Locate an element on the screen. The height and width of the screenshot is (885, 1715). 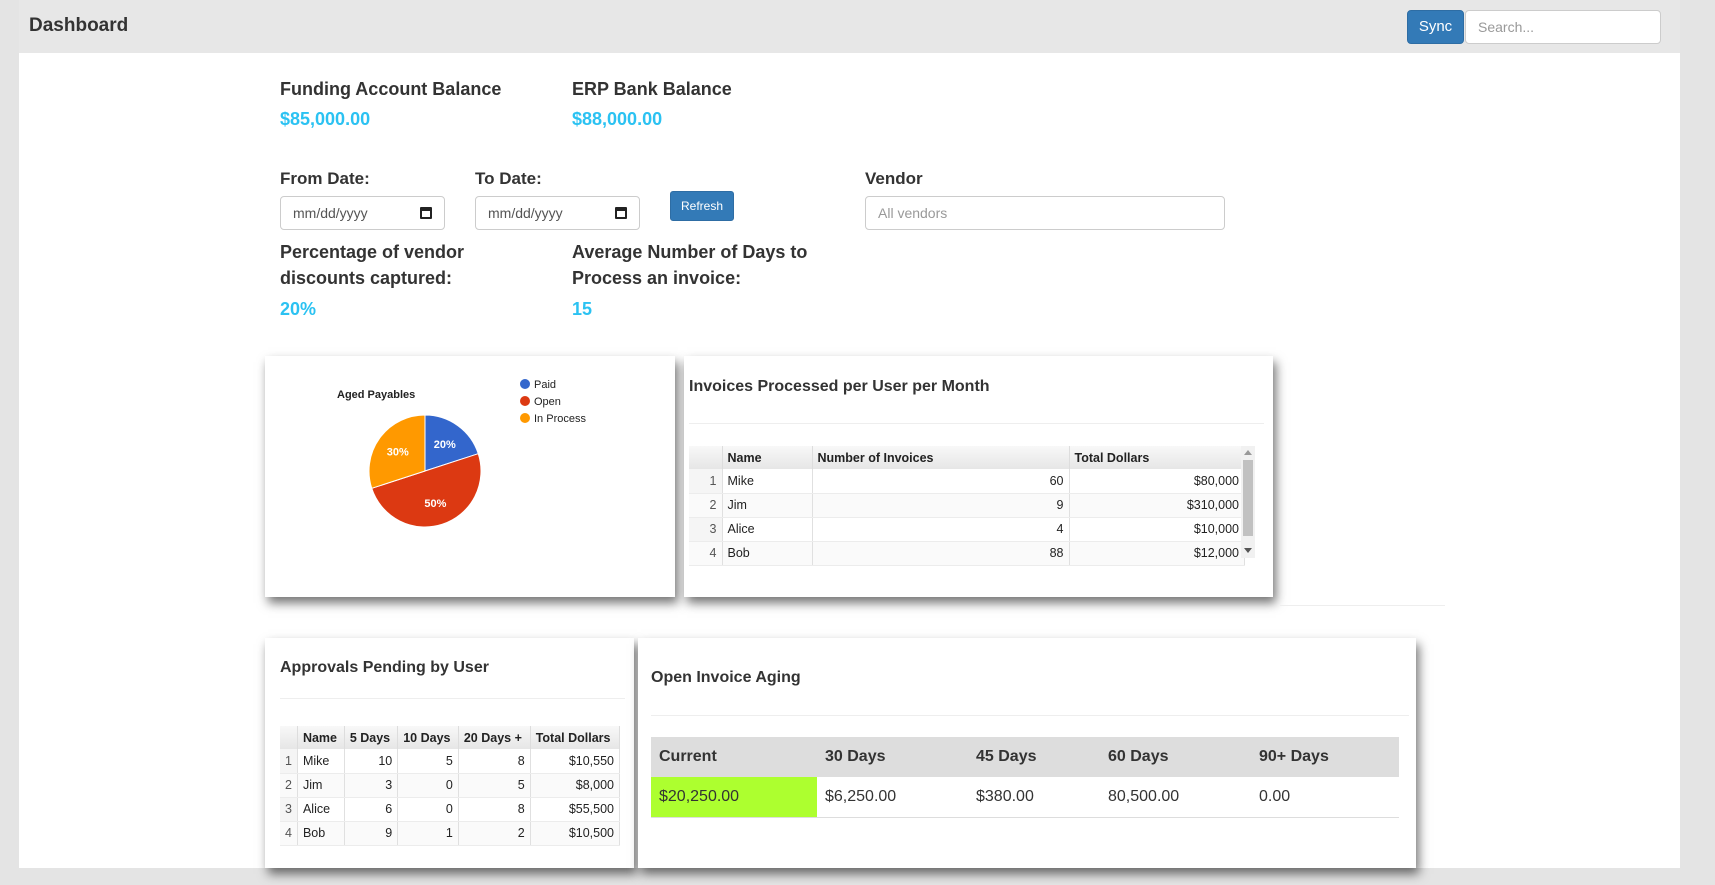
aging-header-row: Current 30 Days 45 Days 60 Days 90+ Days is located at coordinates (1025, 757).